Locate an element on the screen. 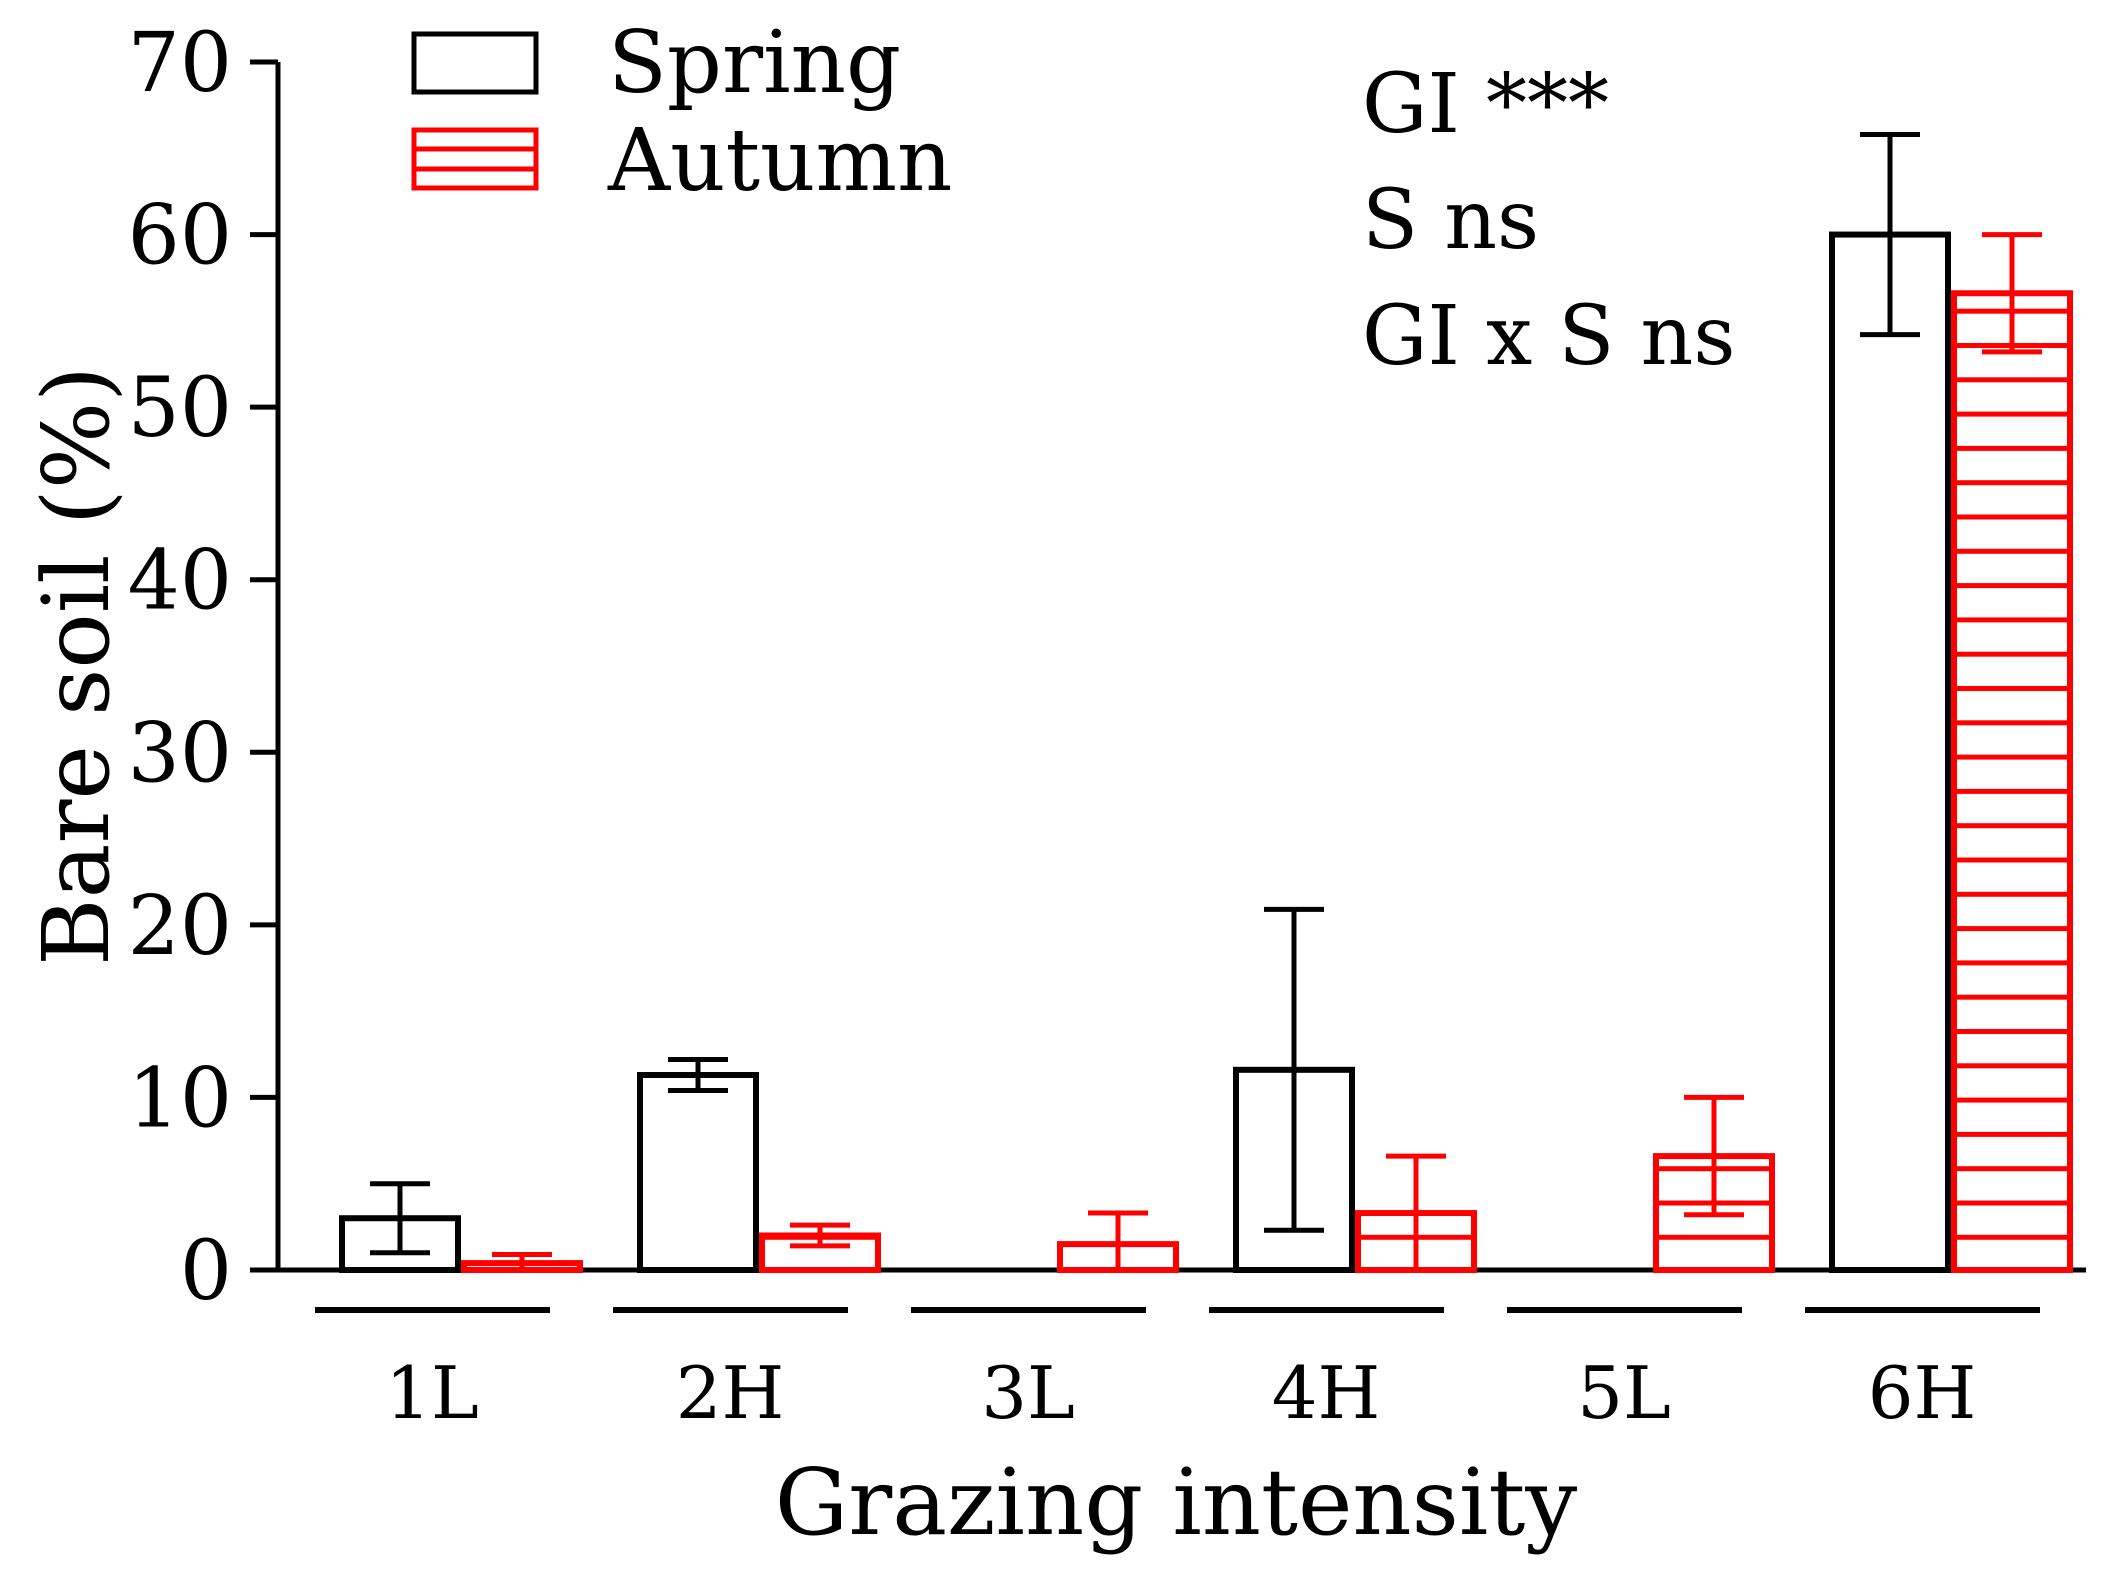 Image resolution: width=2106 pixels, height=1579 pixels. legend-item-spring: Spring is located at coordinates (656, 63).